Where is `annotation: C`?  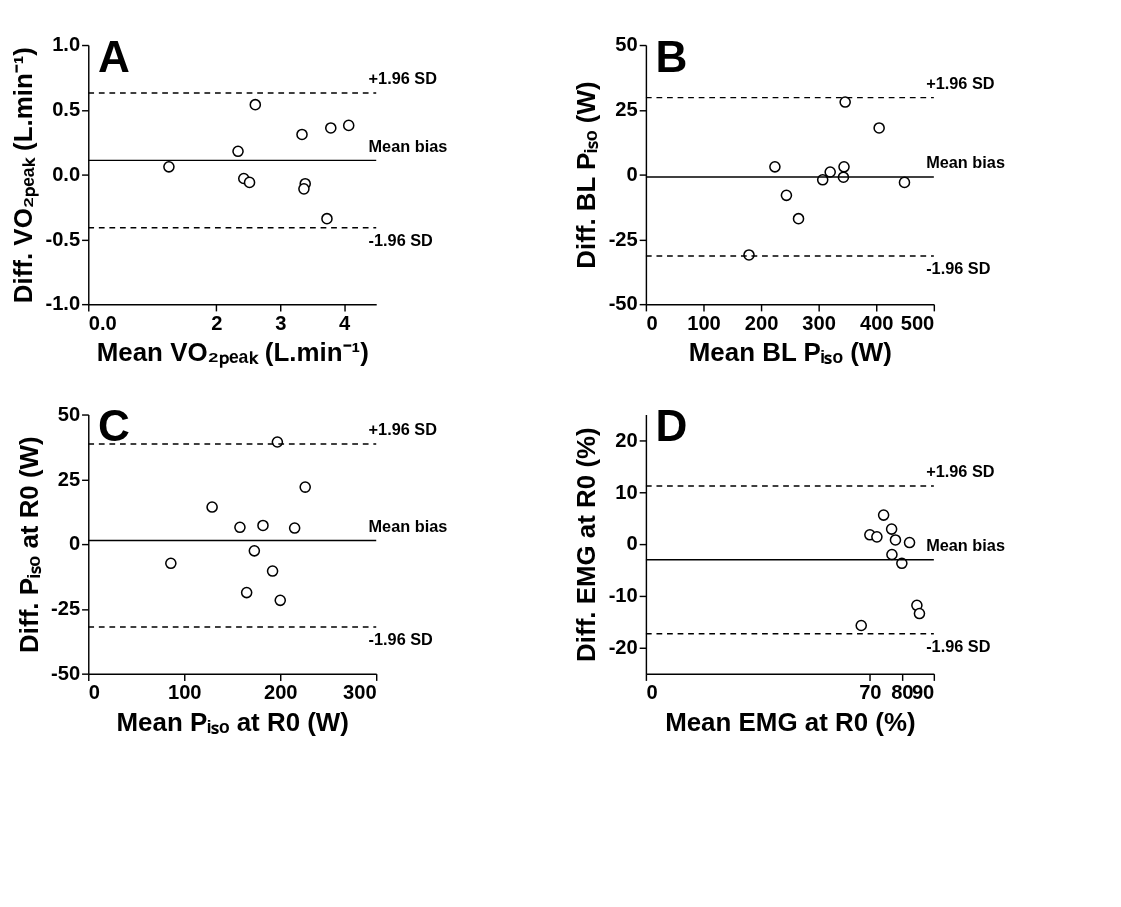
annotation: C is located at coordinates (113, 426).